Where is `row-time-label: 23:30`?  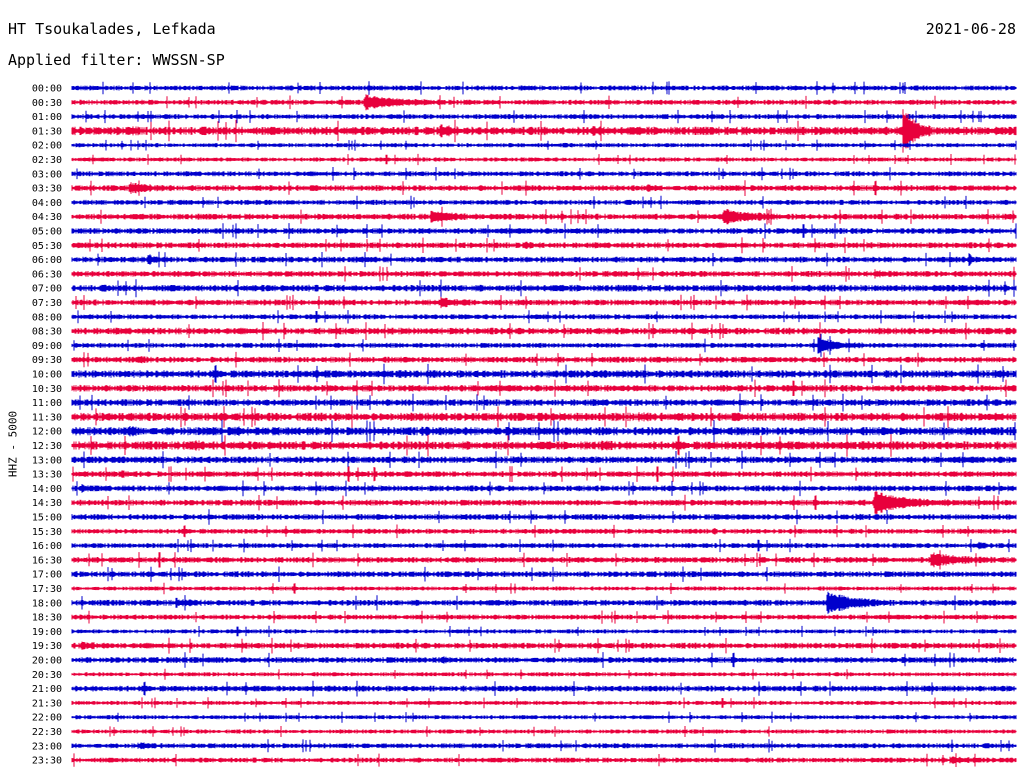 row-time-label: 23:30 is located at coordinates (47, 761).